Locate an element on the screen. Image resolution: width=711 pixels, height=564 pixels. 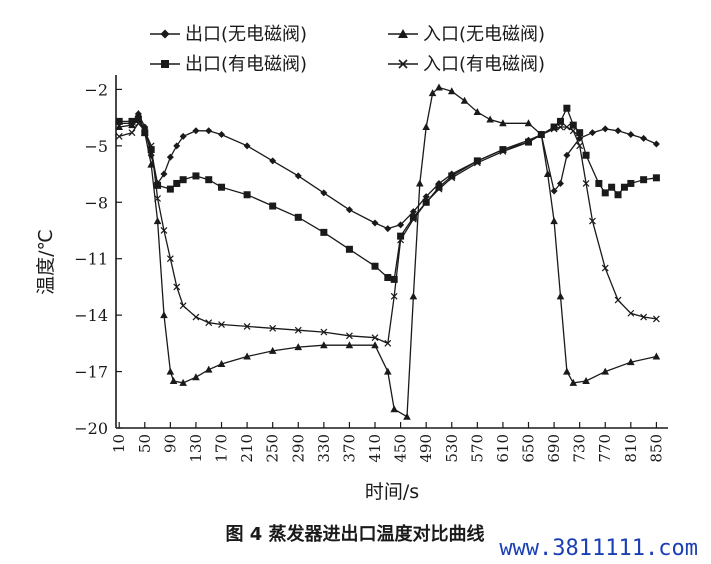
x-tick-label: 250 is located at coordinates (273, 448).